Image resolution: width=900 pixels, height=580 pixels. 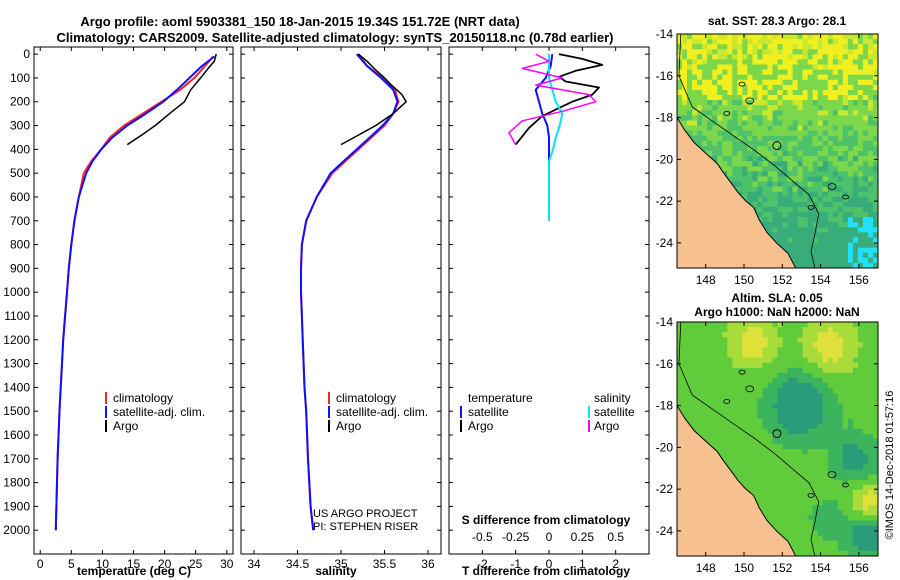 What do you see at coordinates (777, 298) in the screenshot?
I see `sla-map-title-line1: Altim. SLA: 0.05` at bounding box center [777, 298].